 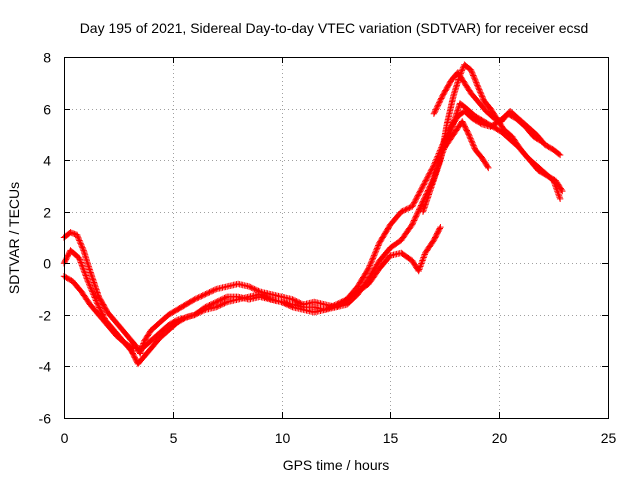 What do you see at coordinates (391, 438) in the screenshot?
I see `x-tick-label: 15` at bounding box center [391, 438].